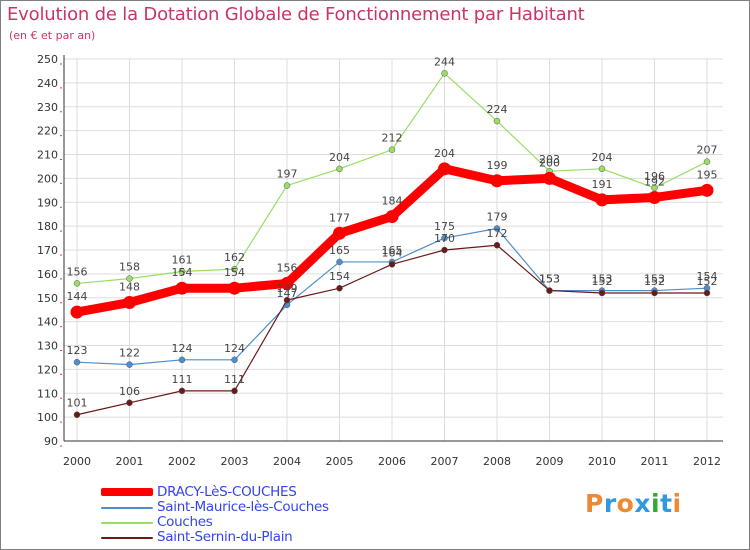 This screenshot has width=750, height=550. I want to click on data-label: 101, so click(77, 403).